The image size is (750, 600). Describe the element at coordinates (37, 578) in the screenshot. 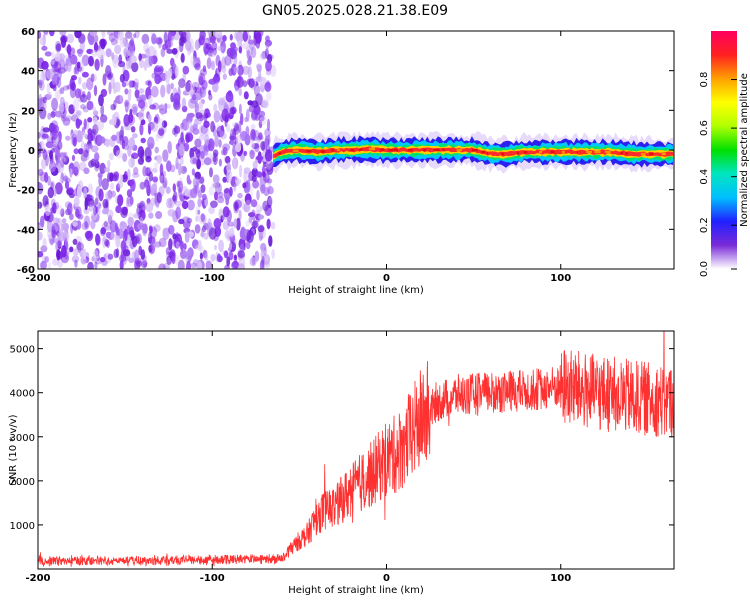

I see `snr-x-tick-label: -200` at that location.